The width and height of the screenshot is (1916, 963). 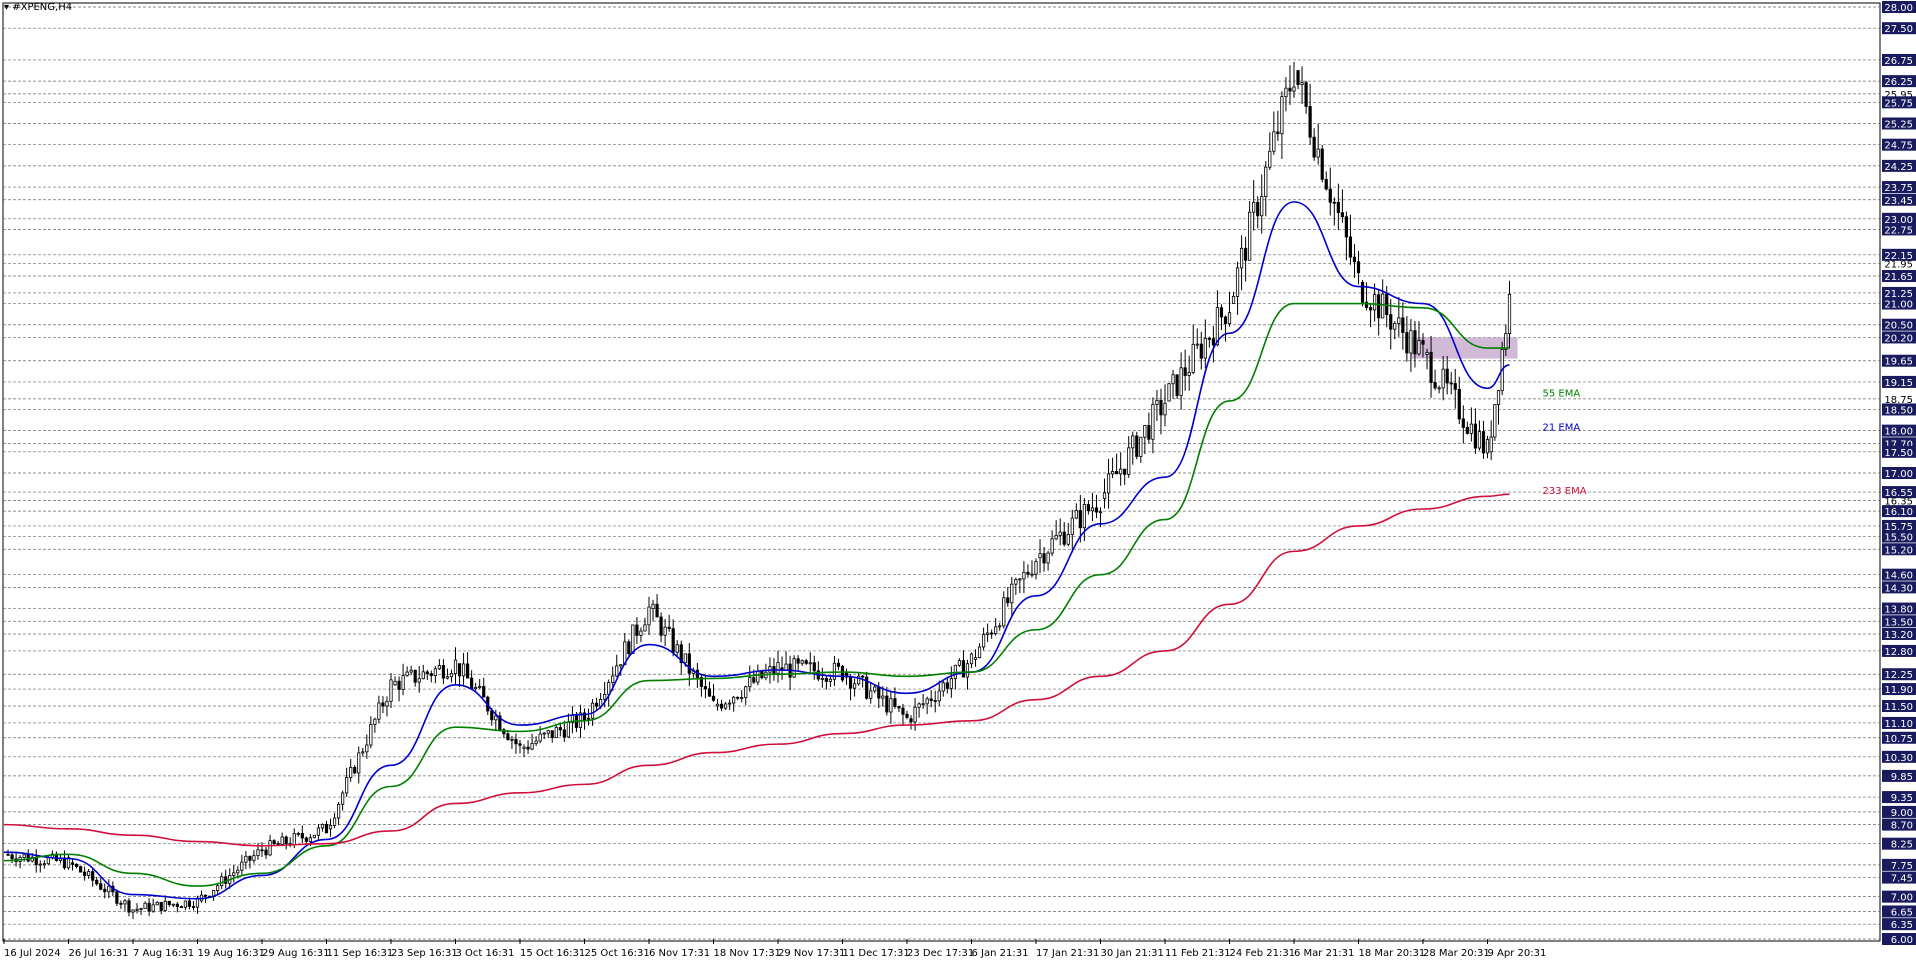 I want to click on time-tick-label: 23 Sep 16:31, so click(x=424, y=953).